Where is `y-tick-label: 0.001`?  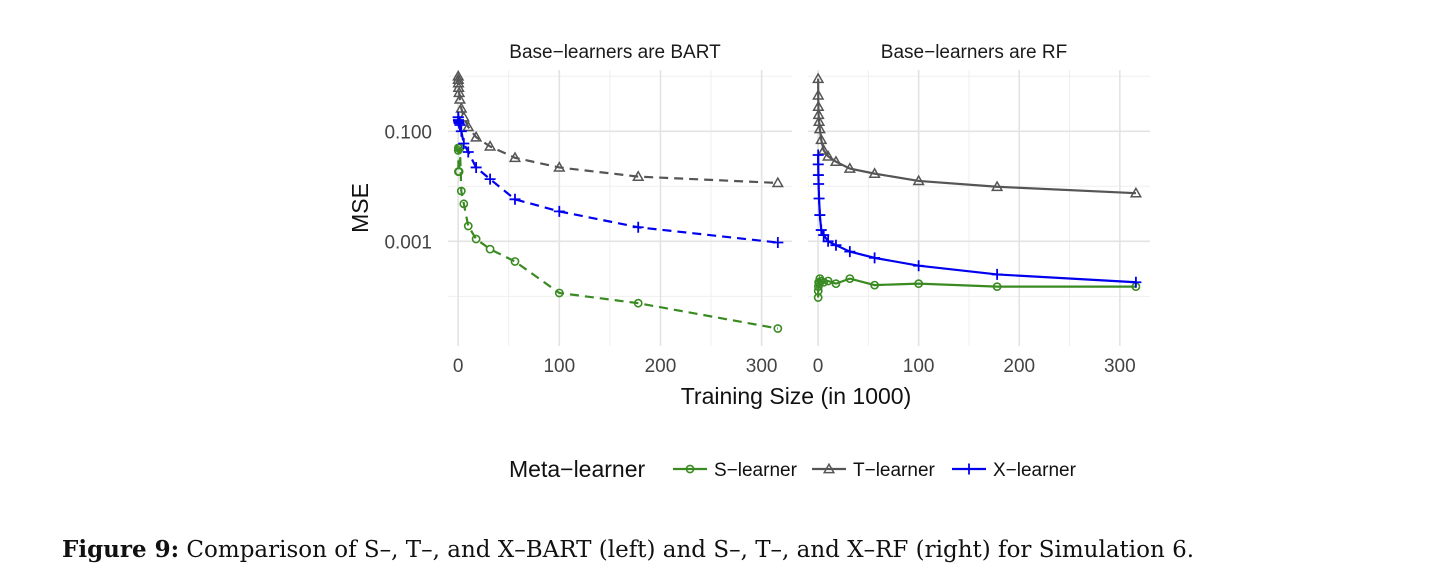
y-tick-label: 0.001 is located at coordinates (408, 242).